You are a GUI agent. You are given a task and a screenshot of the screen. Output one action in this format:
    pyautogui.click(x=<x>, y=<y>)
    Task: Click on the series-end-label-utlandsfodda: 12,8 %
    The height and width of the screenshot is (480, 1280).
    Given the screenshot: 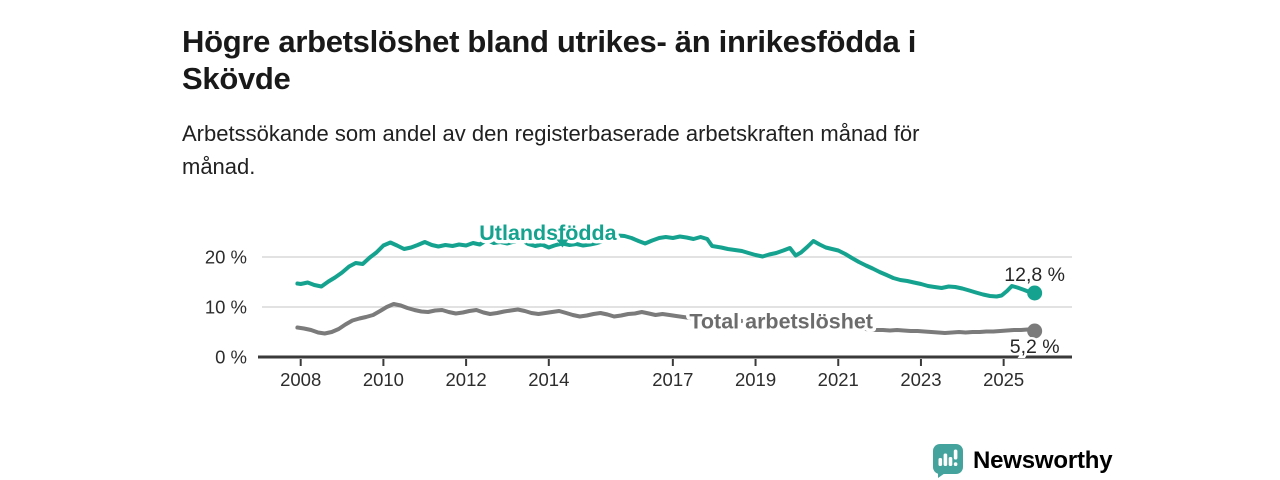 What is the action you would take?
    pyautogui.click(x=1034, y=275)
    